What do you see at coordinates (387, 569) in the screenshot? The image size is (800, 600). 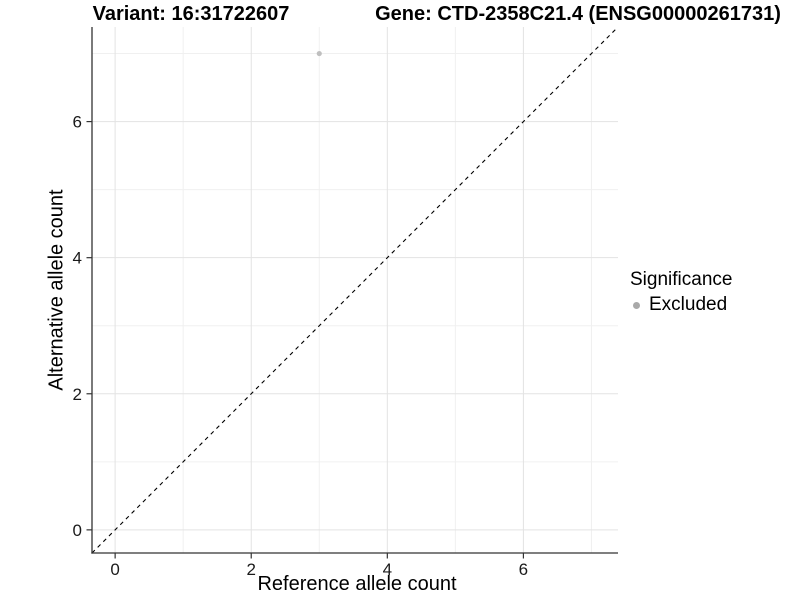 I see `x-tick-label: 4` at bounding box center [387, 569].